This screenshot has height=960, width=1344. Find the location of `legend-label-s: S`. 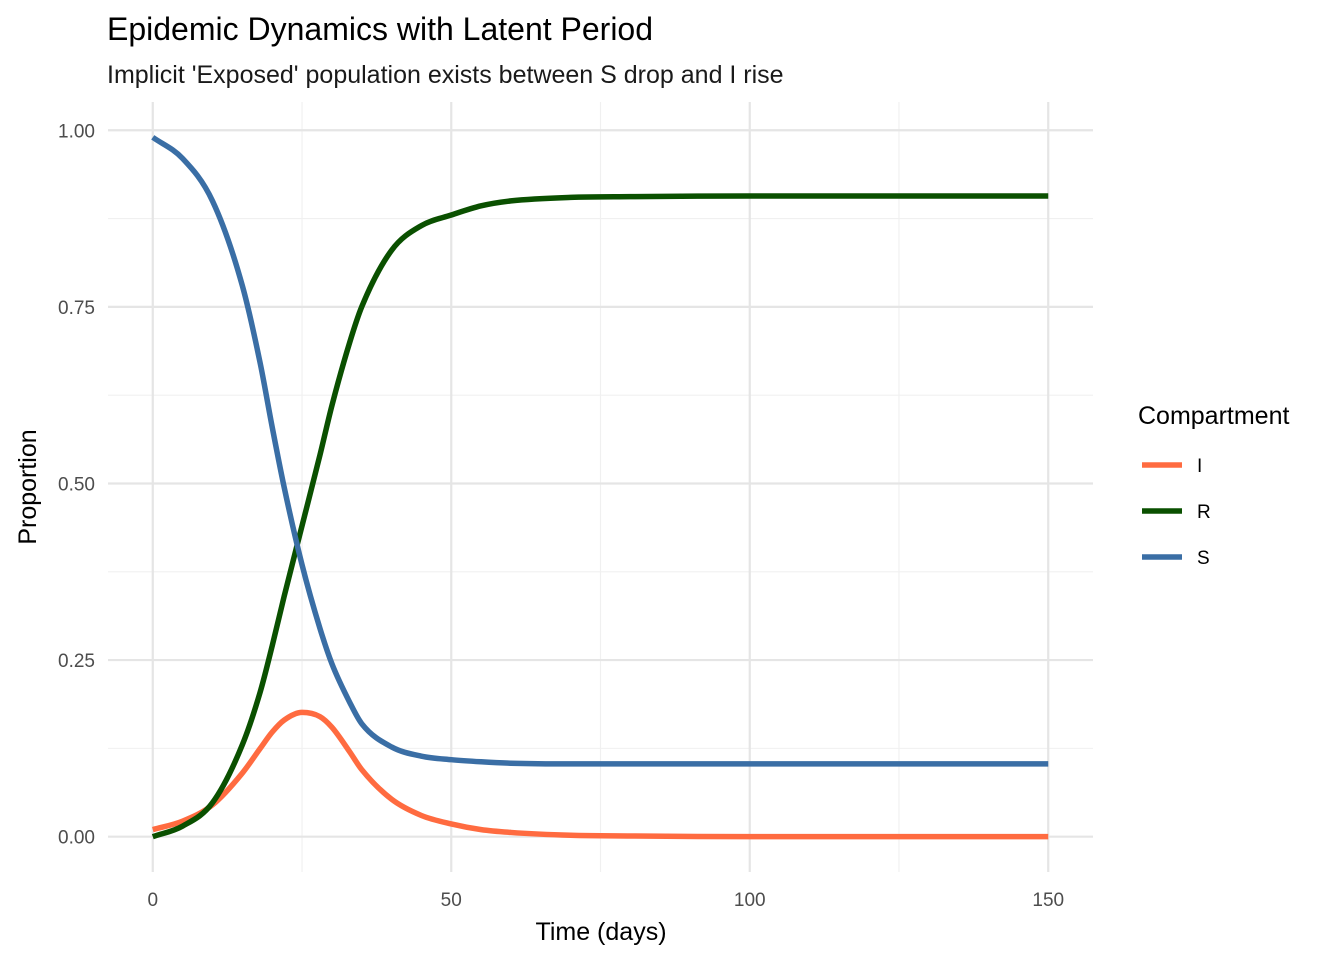

legend-label-s: S is located at coordinates (1203, 558).